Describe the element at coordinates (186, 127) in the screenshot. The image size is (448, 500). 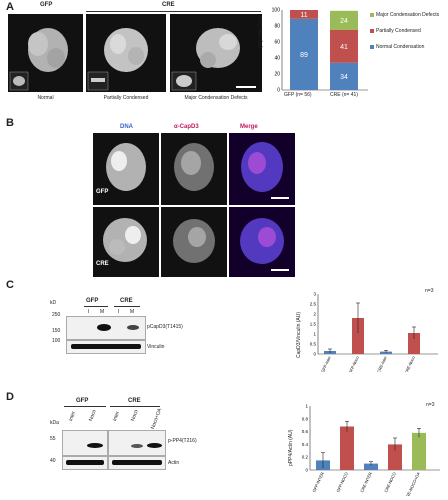
I see `panel-b-col-capd3: α-CapD3` at that location.